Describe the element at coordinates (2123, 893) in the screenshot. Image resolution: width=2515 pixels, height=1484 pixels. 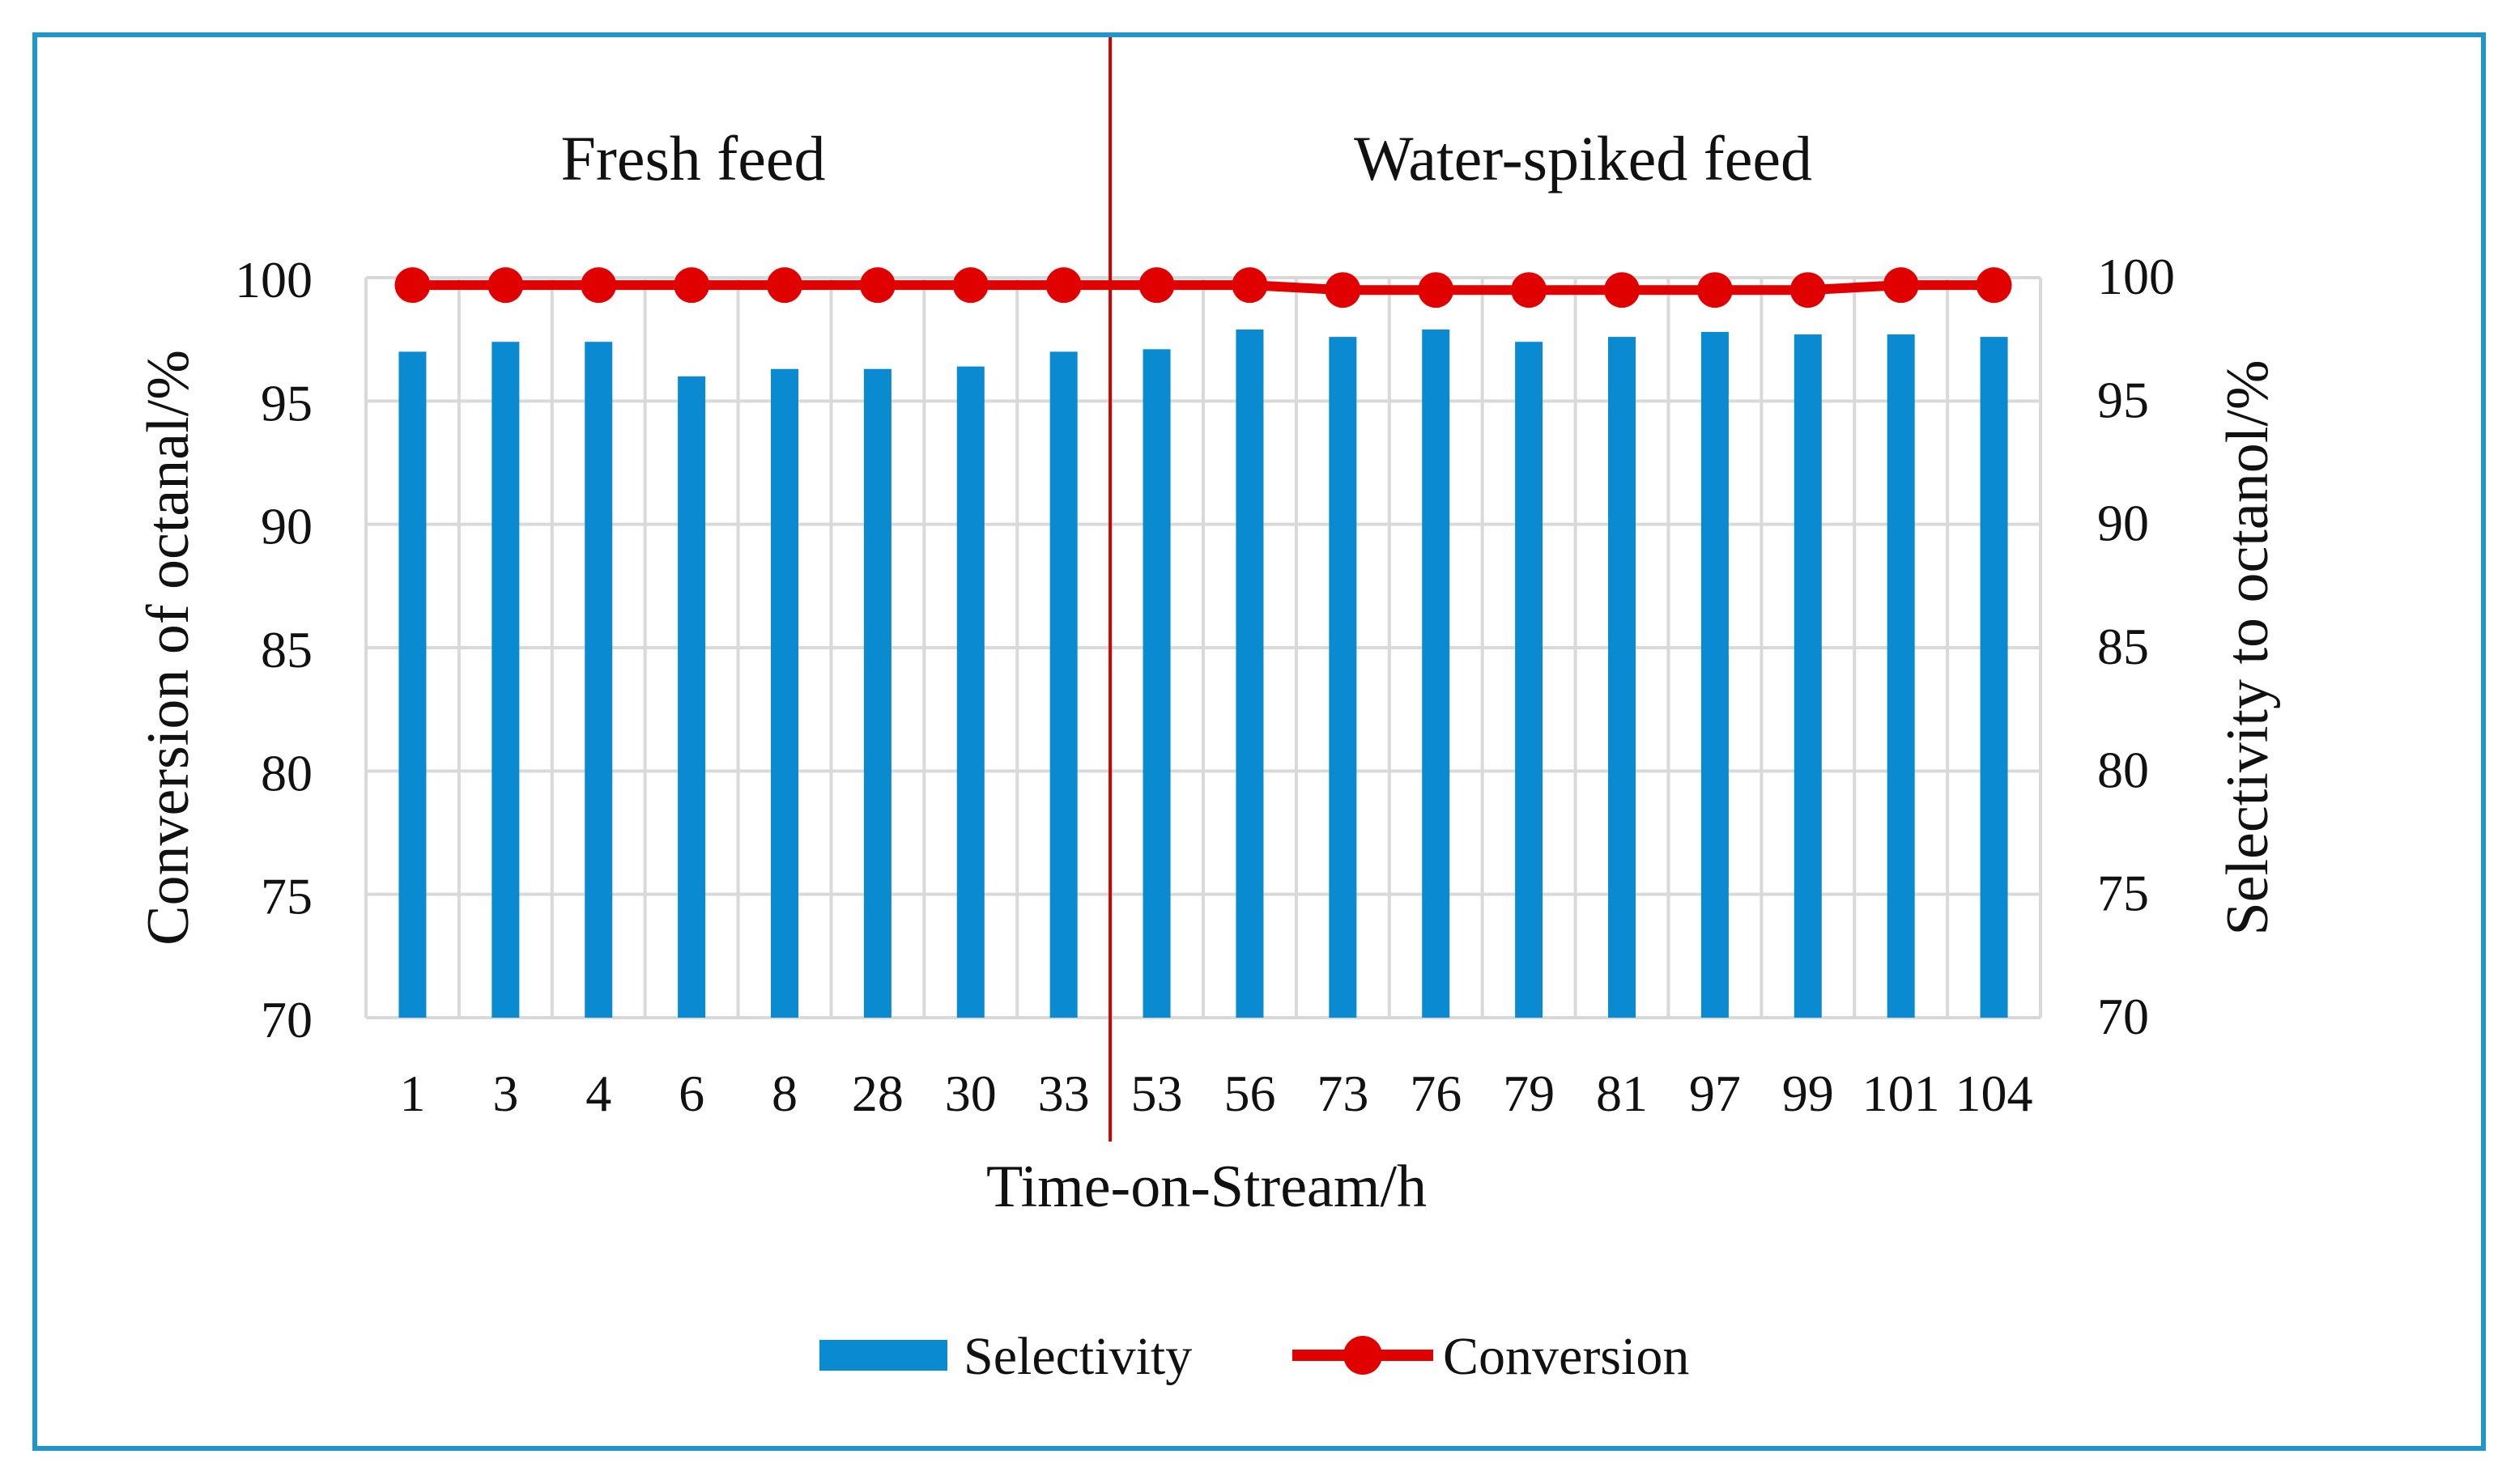
I see `y-tick-right-75: 75` at that location.